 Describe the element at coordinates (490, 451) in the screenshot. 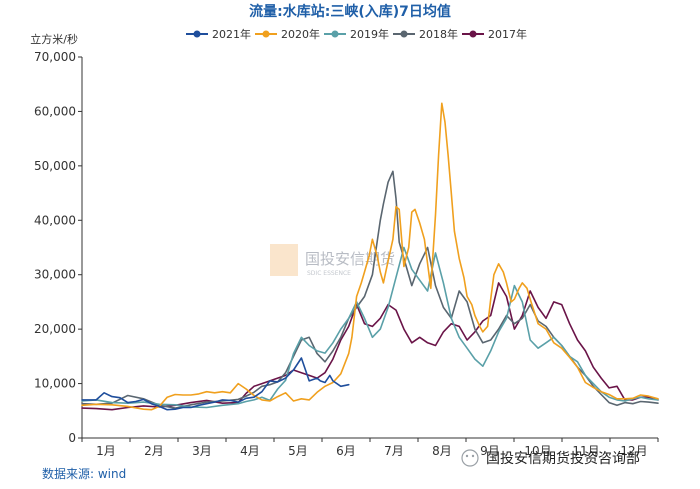

I see `x-tick-label: 9月` at that location.